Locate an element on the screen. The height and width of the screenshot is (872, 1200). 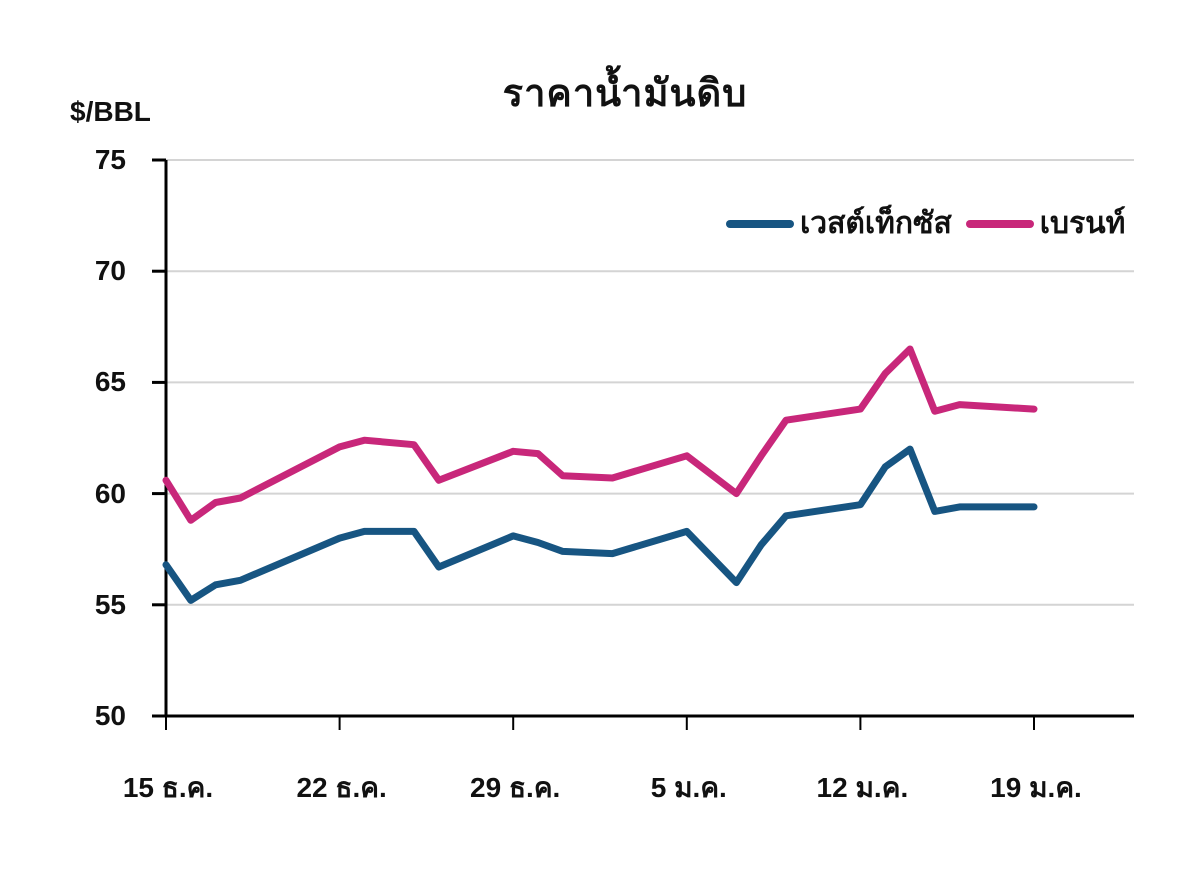
y-tick-label: 65 is located at coordinates (110, 382).